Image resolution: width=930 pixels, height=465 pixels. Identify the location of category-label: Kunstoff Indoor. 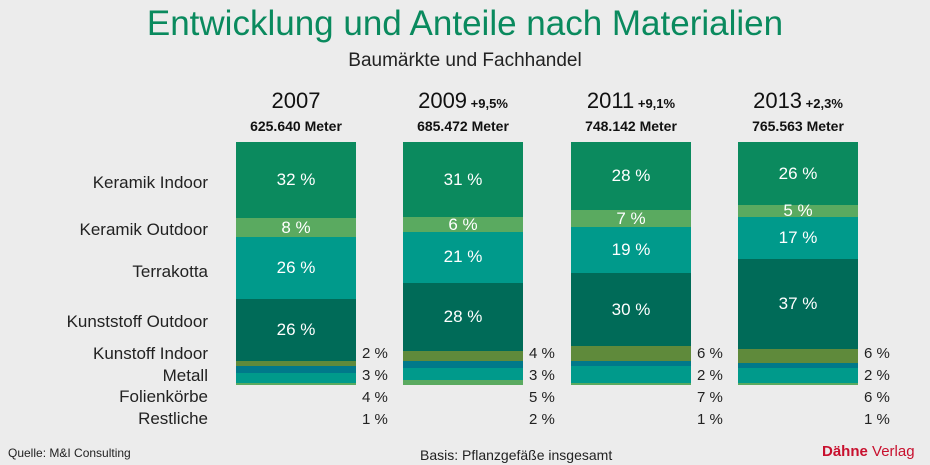
(150, 353).